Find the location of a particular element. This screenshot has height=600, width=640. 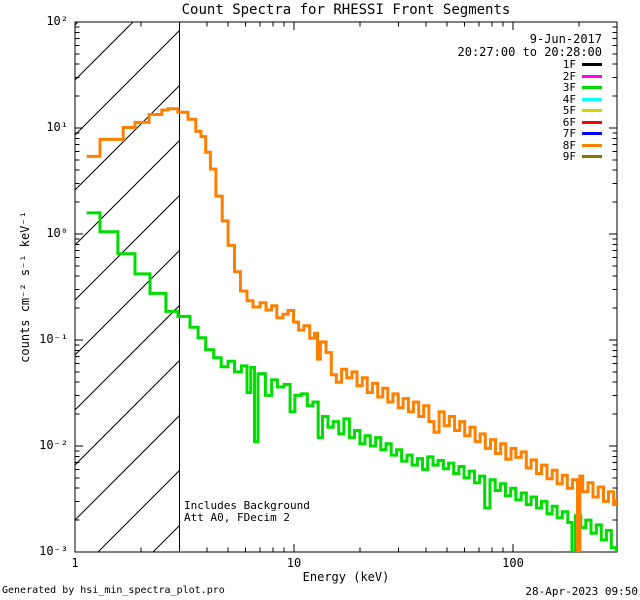

x-axis-title: Energy (keV) is located at coordinates (346, 577).